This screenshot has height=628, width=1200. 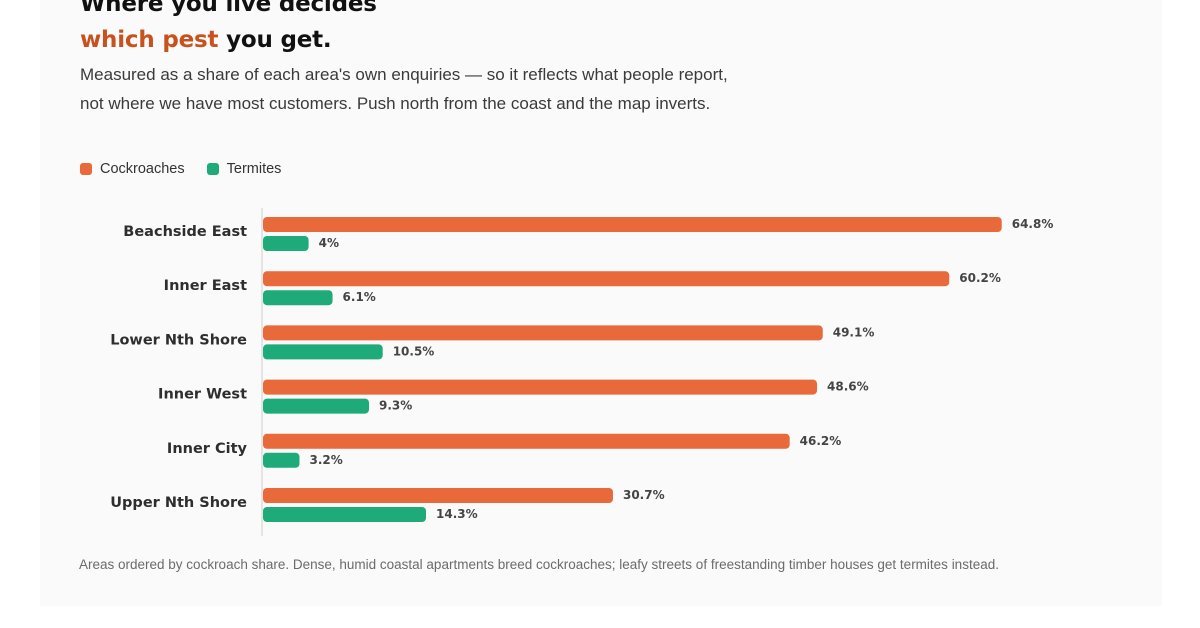 What do you see at coordinates (142, 169) in the screenshot?
I see `legend-label-cockroaches: Cockroaches` at bounding box center [142, 169].